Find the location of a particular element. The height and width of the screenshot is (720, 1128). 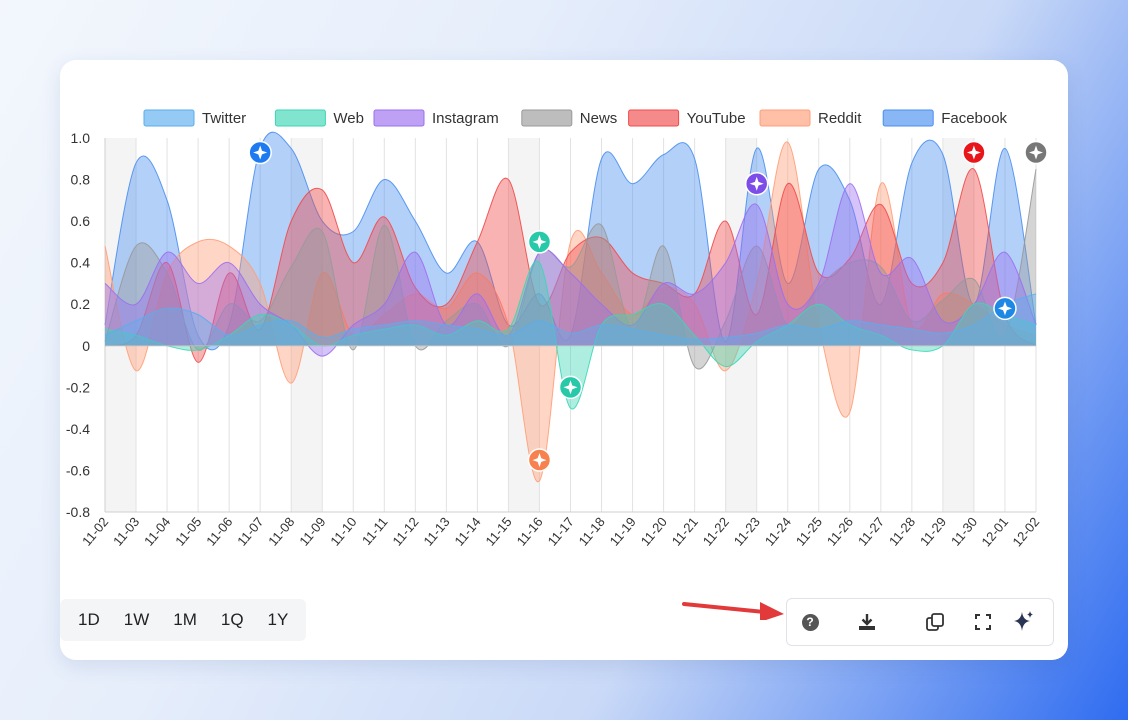

range-1q-button: 1Q is located at coordinates (232, 620).